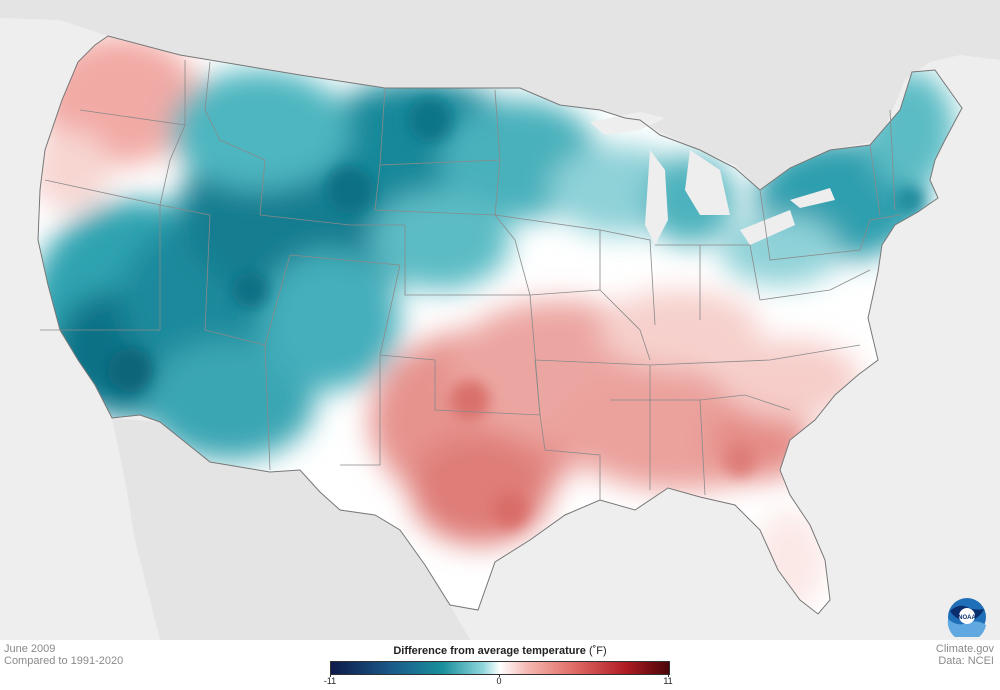 The image size is (1000, 690). I want to click on map-date: June 2009, so click(30, 649).